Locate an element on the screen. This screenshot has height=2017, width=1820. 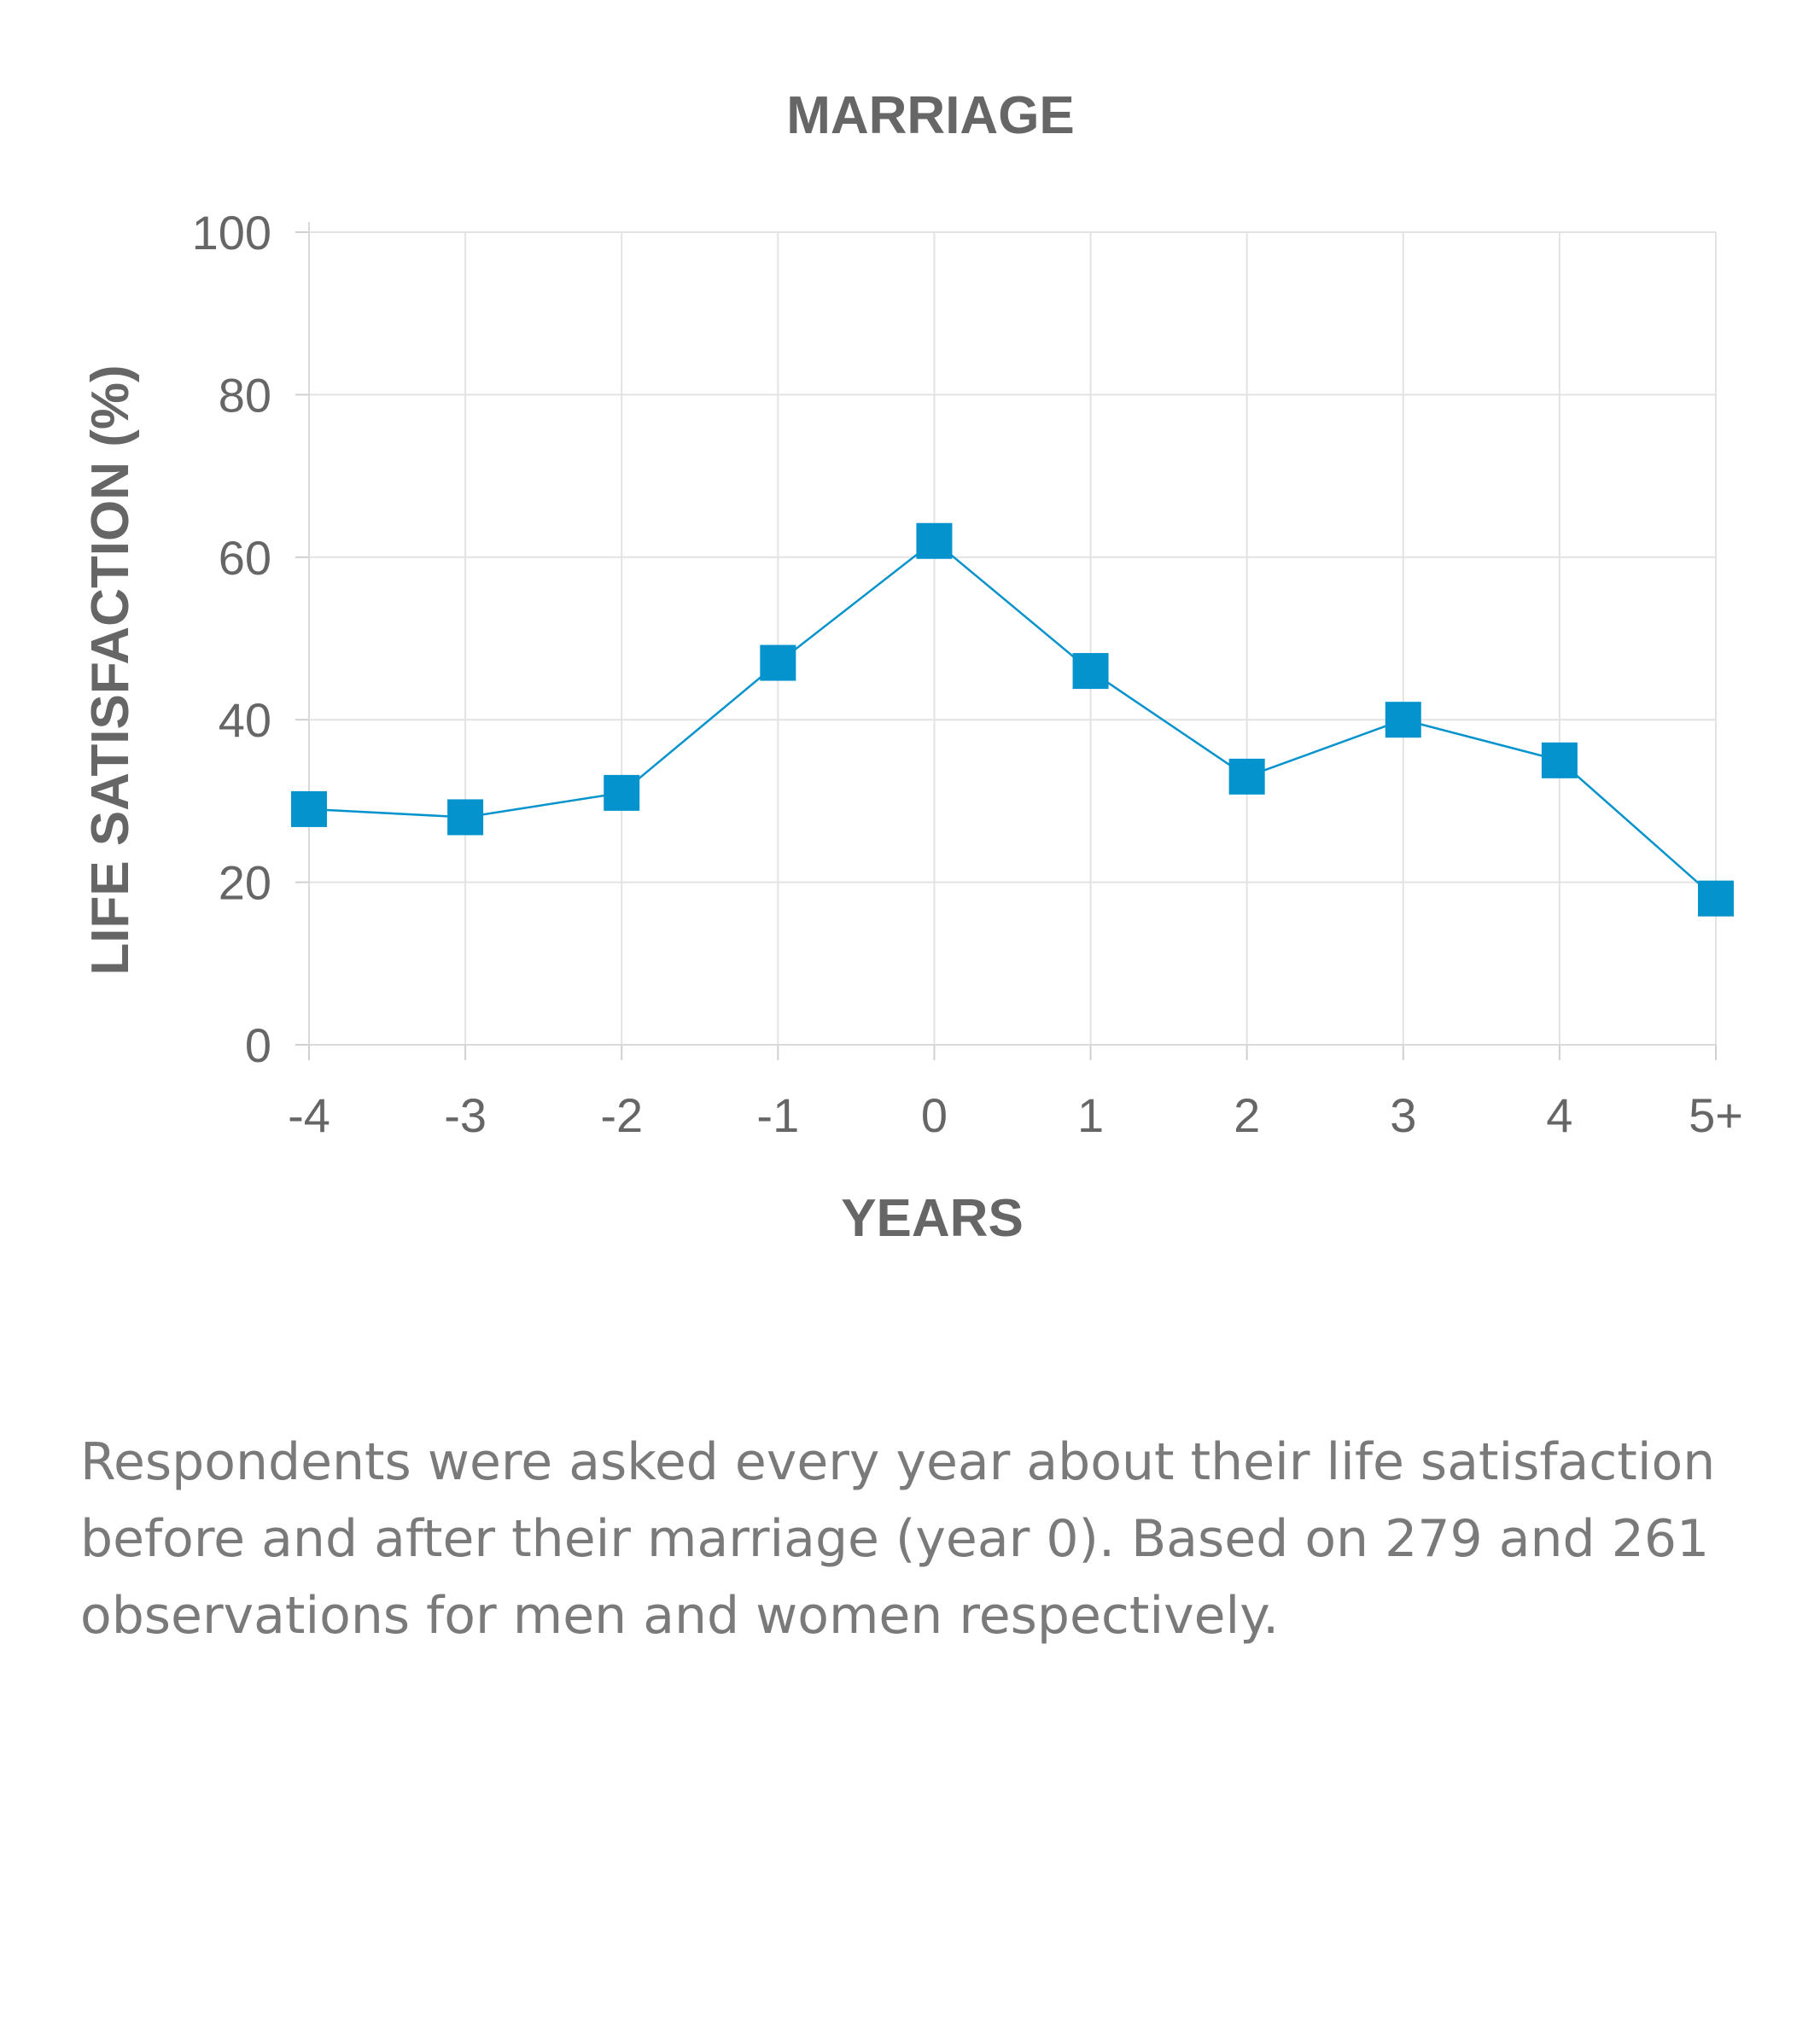
x-tick-label: 2 is located at coordinates (1247, 1115).